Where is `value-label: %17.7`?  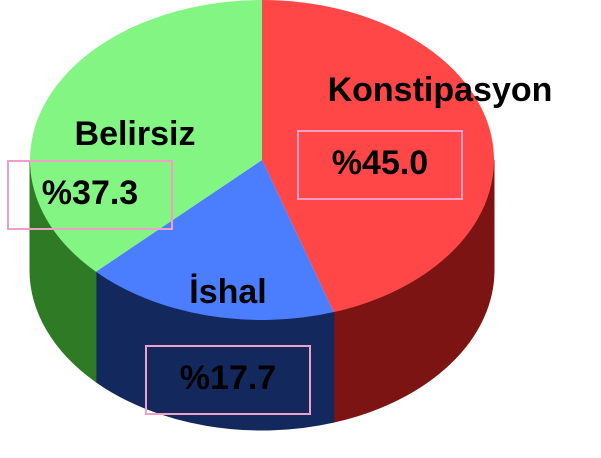
value-label: %17.7 is located at coordinates (228, 378).